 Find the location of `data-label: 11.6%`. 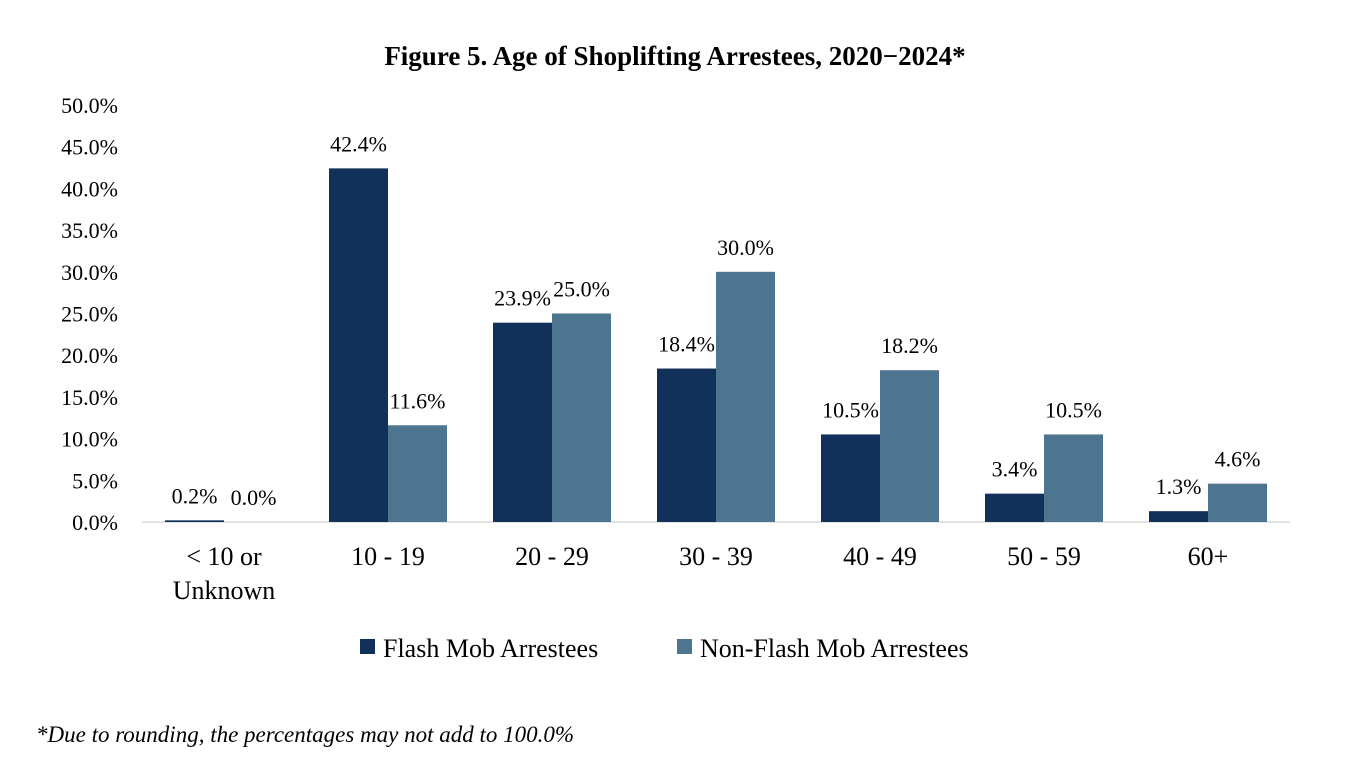

data-label: 11.6% is located at coordinates (417, 400).